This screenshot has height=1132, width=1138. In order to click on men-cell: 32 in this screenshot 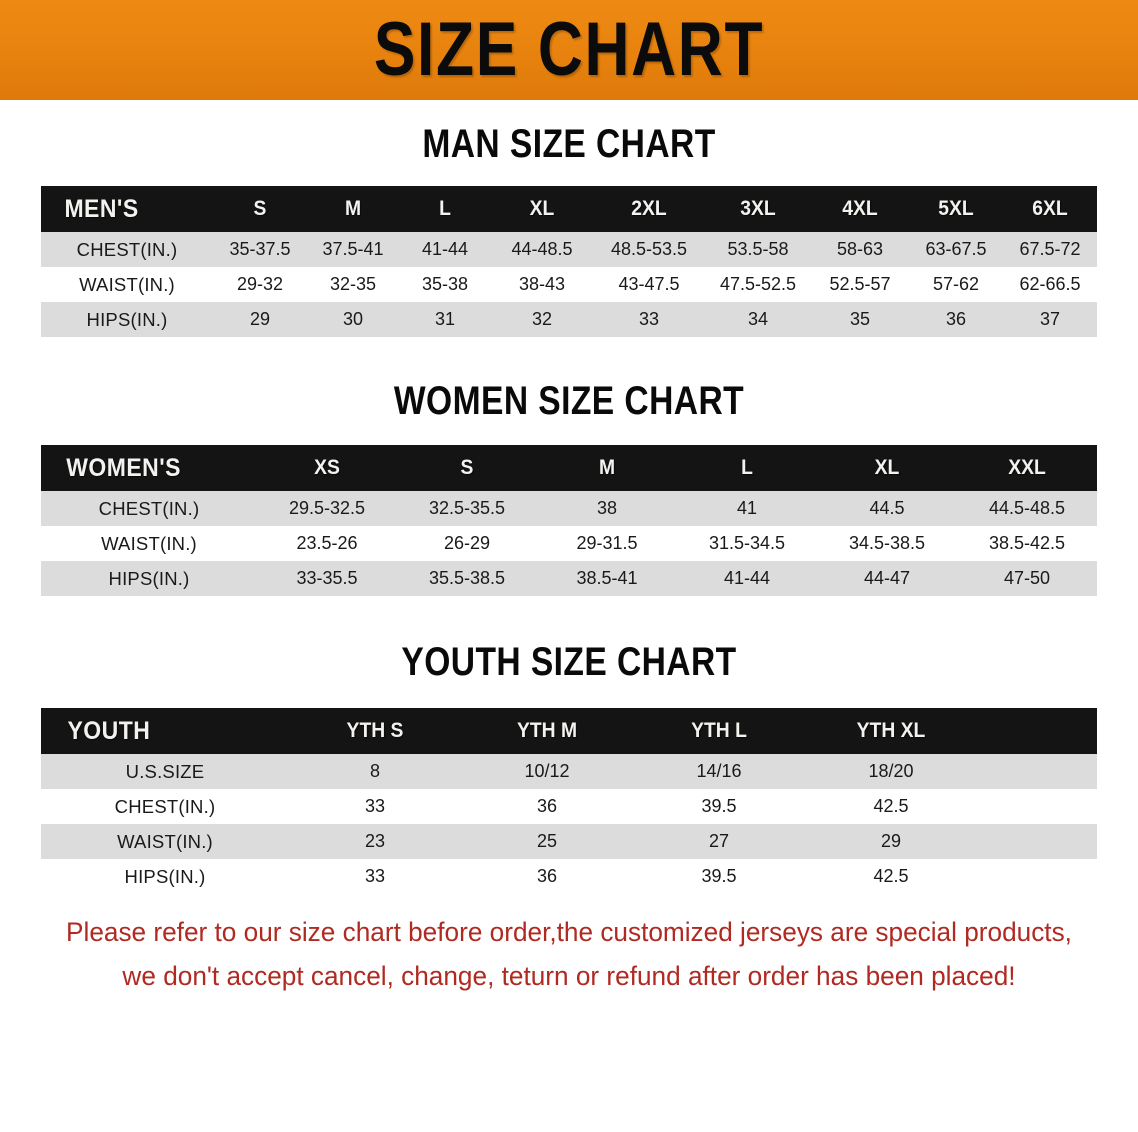, I will do `click(542, 319)`.